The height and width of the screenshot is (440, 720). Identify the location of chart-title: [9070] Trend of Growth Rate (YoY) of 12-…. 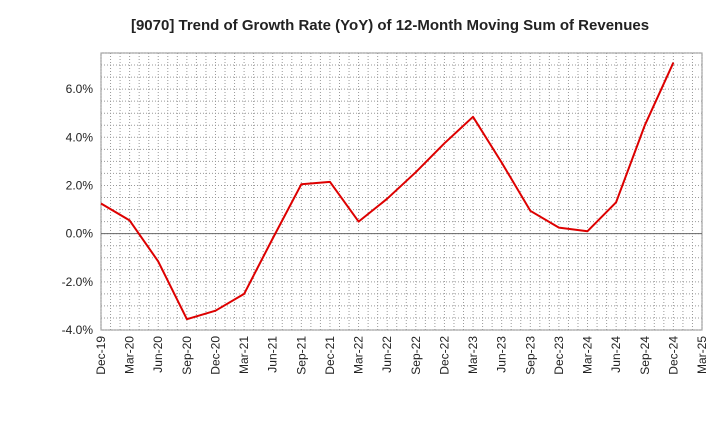
(390, 25).